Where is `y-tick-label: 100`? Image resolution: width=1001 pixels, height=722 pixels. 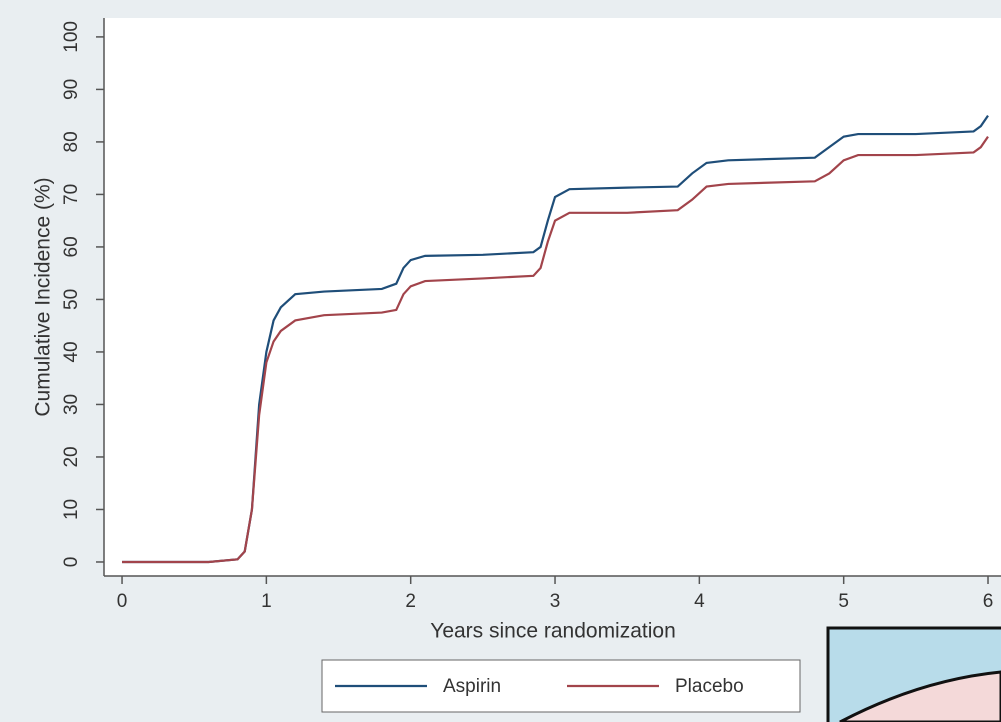 y-tick-label: 100 is located at coordinates (71, 37).